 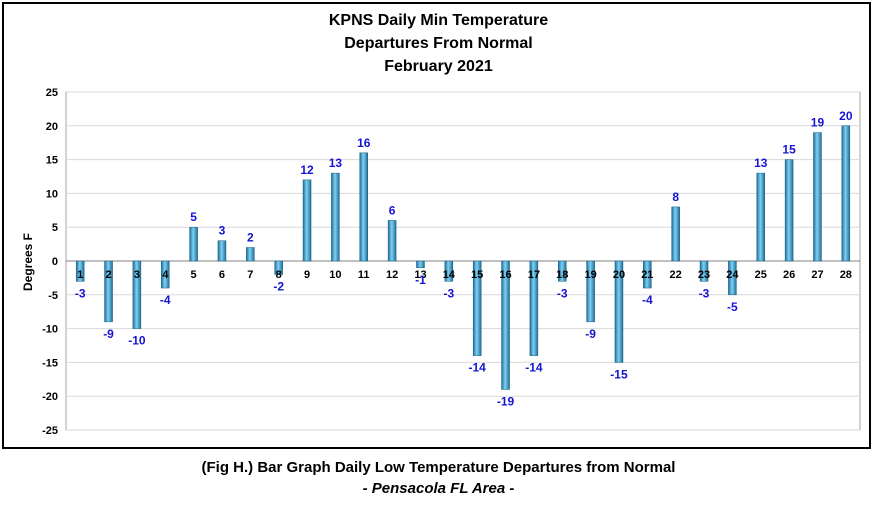 I want to click on chart-title-line-2: Departures From Normal, so click(x=438, y=43).